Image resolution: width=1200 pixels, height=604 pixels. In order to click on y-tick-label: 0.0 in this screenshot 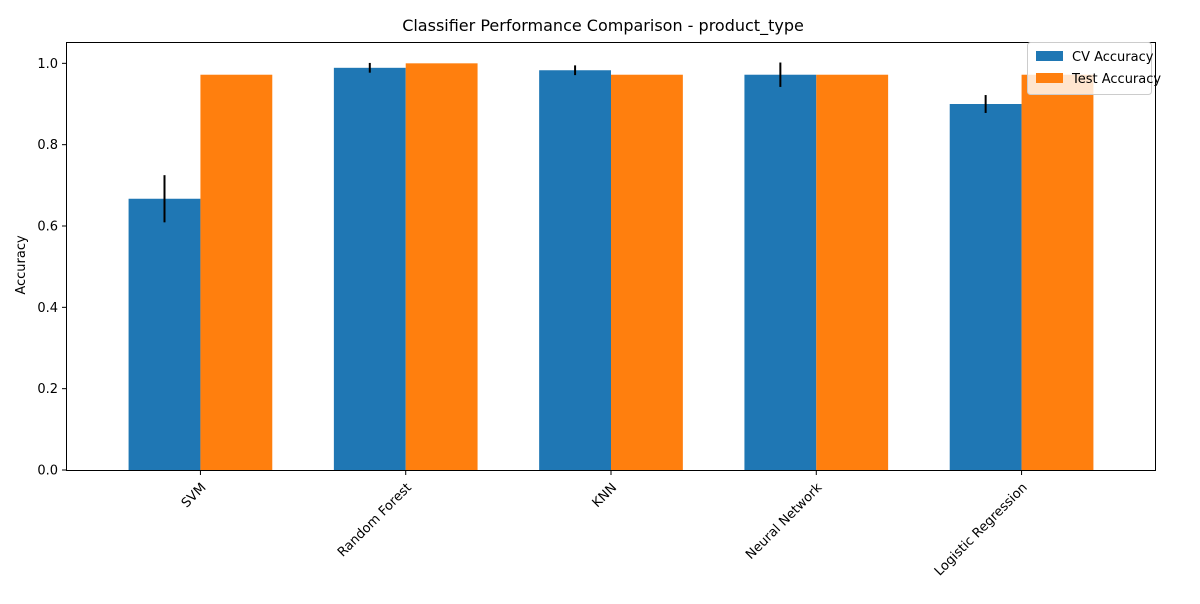, I will do `click(47, 471)`.